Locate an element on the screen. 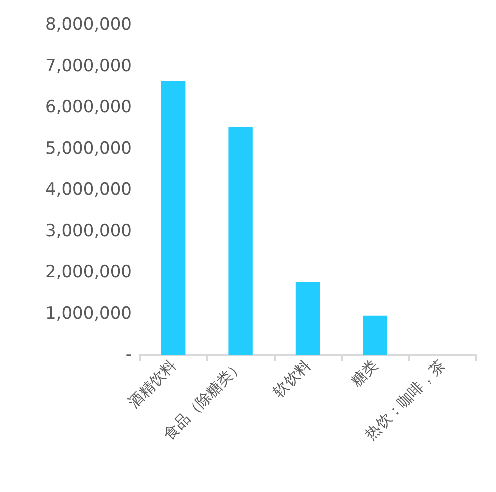 The image size is (496, 492). y-tick-label: 4,000,000 is located at coordinates (88, 190).